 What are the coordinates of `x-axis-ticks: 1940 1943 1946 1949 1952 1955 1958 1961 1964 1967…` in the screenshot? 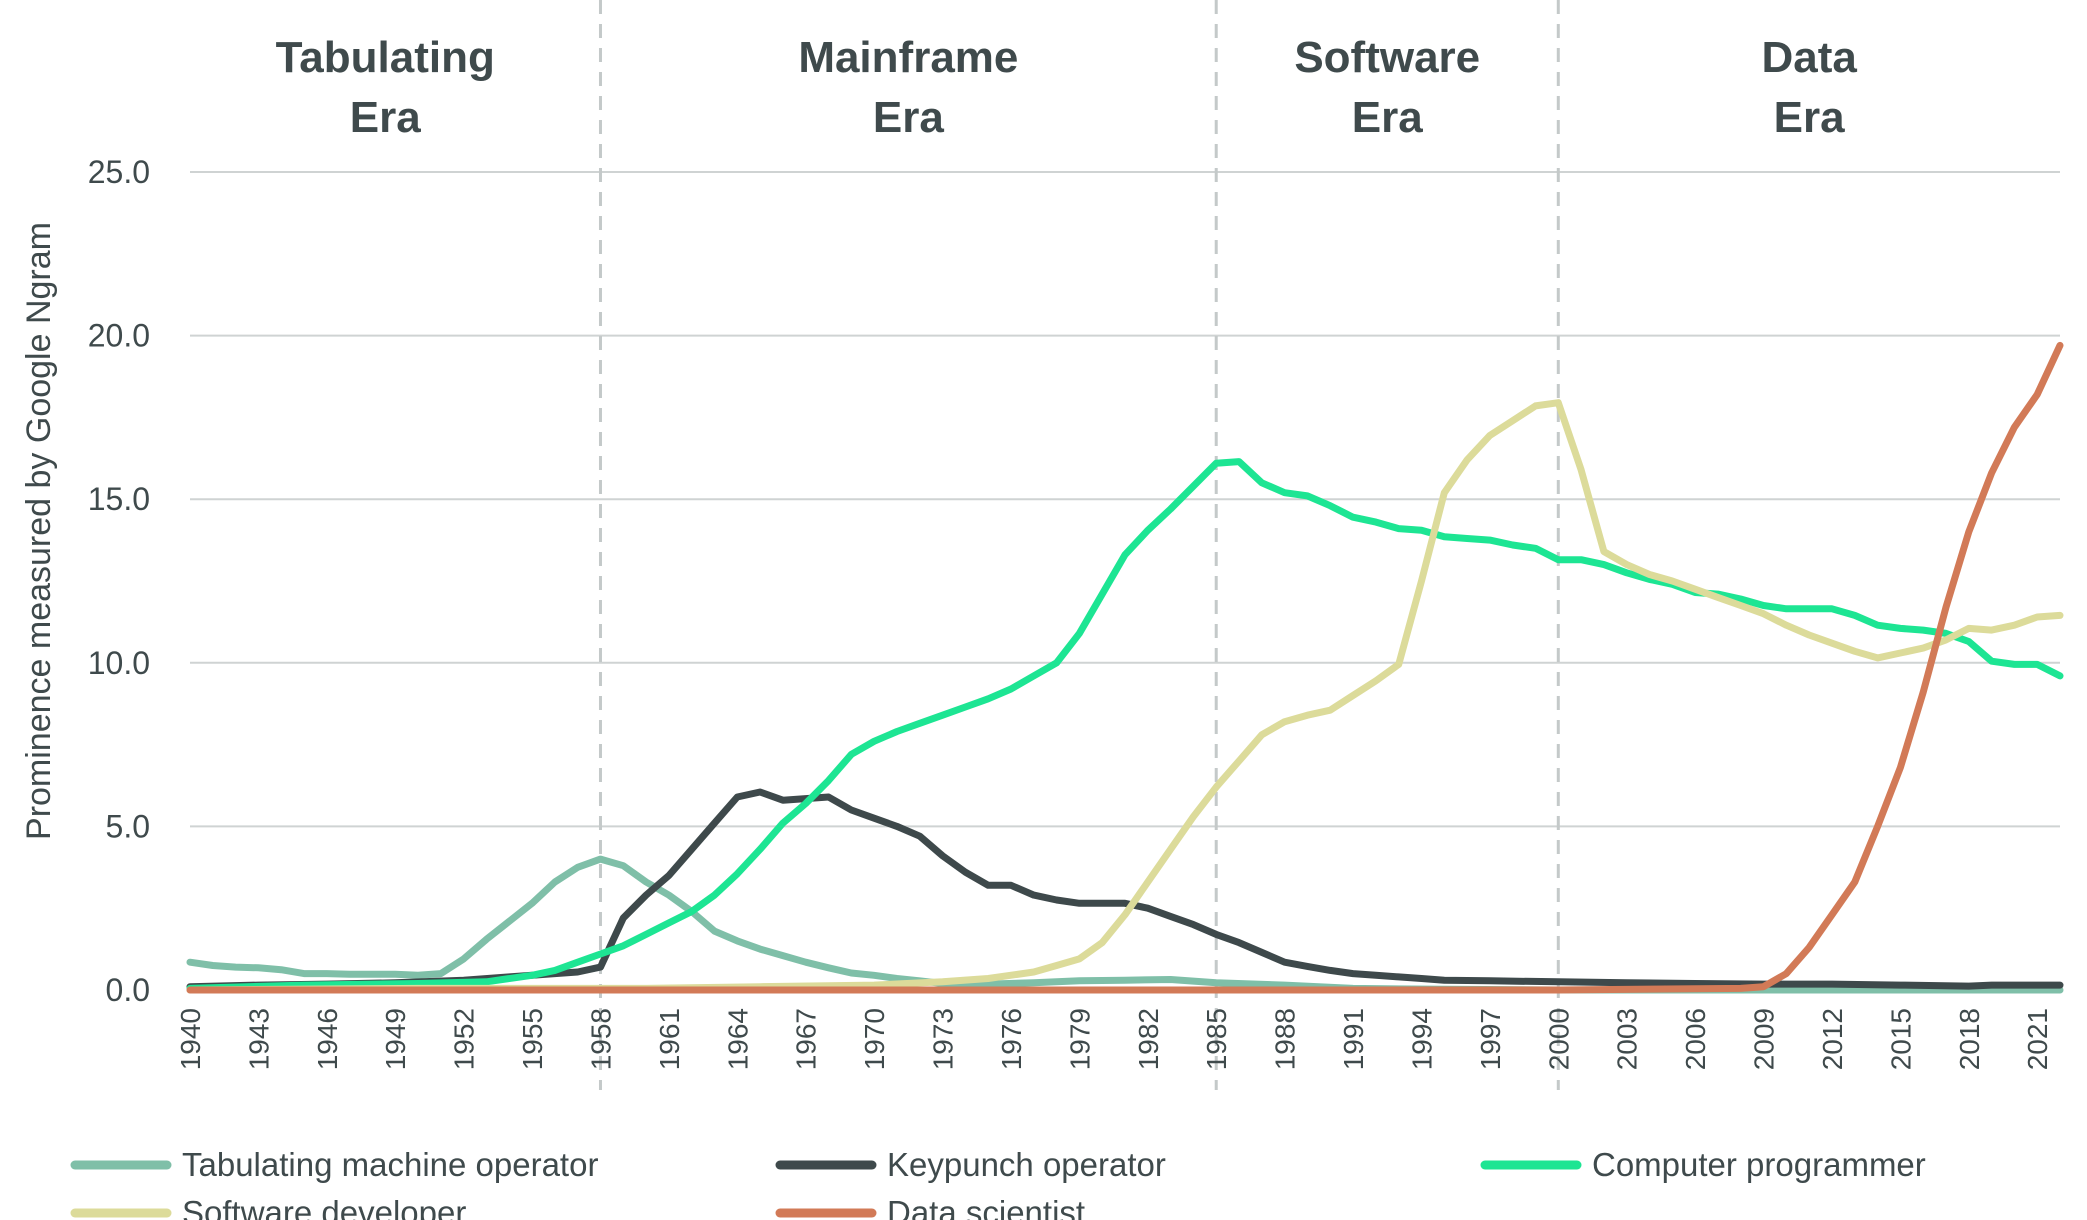 It's located at (1114, 1039).